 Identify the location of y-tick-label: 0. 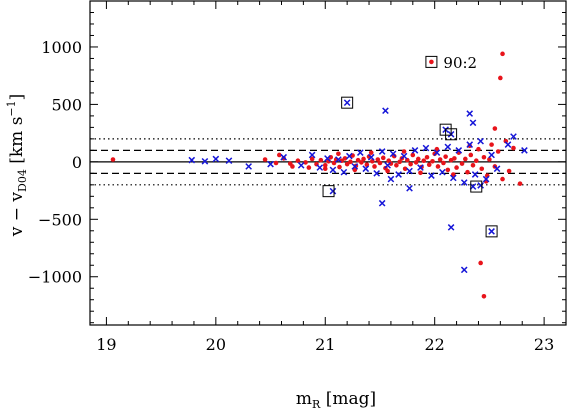
(77, 162).